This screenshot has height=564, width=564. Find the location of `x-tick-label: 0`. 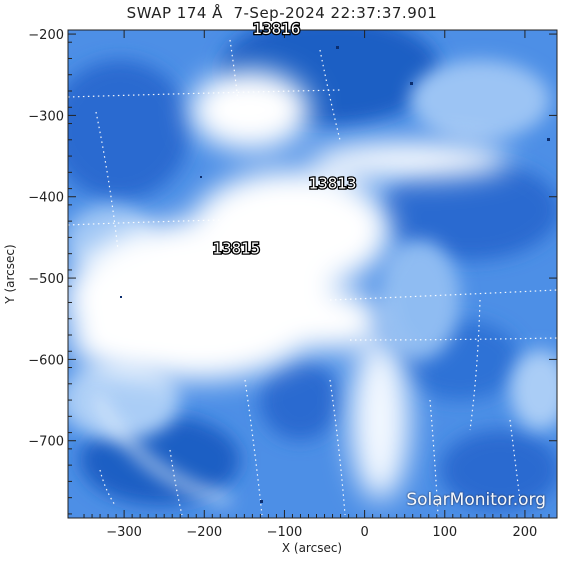

x-tick-label: 0 is located at coordinates (364, 532).